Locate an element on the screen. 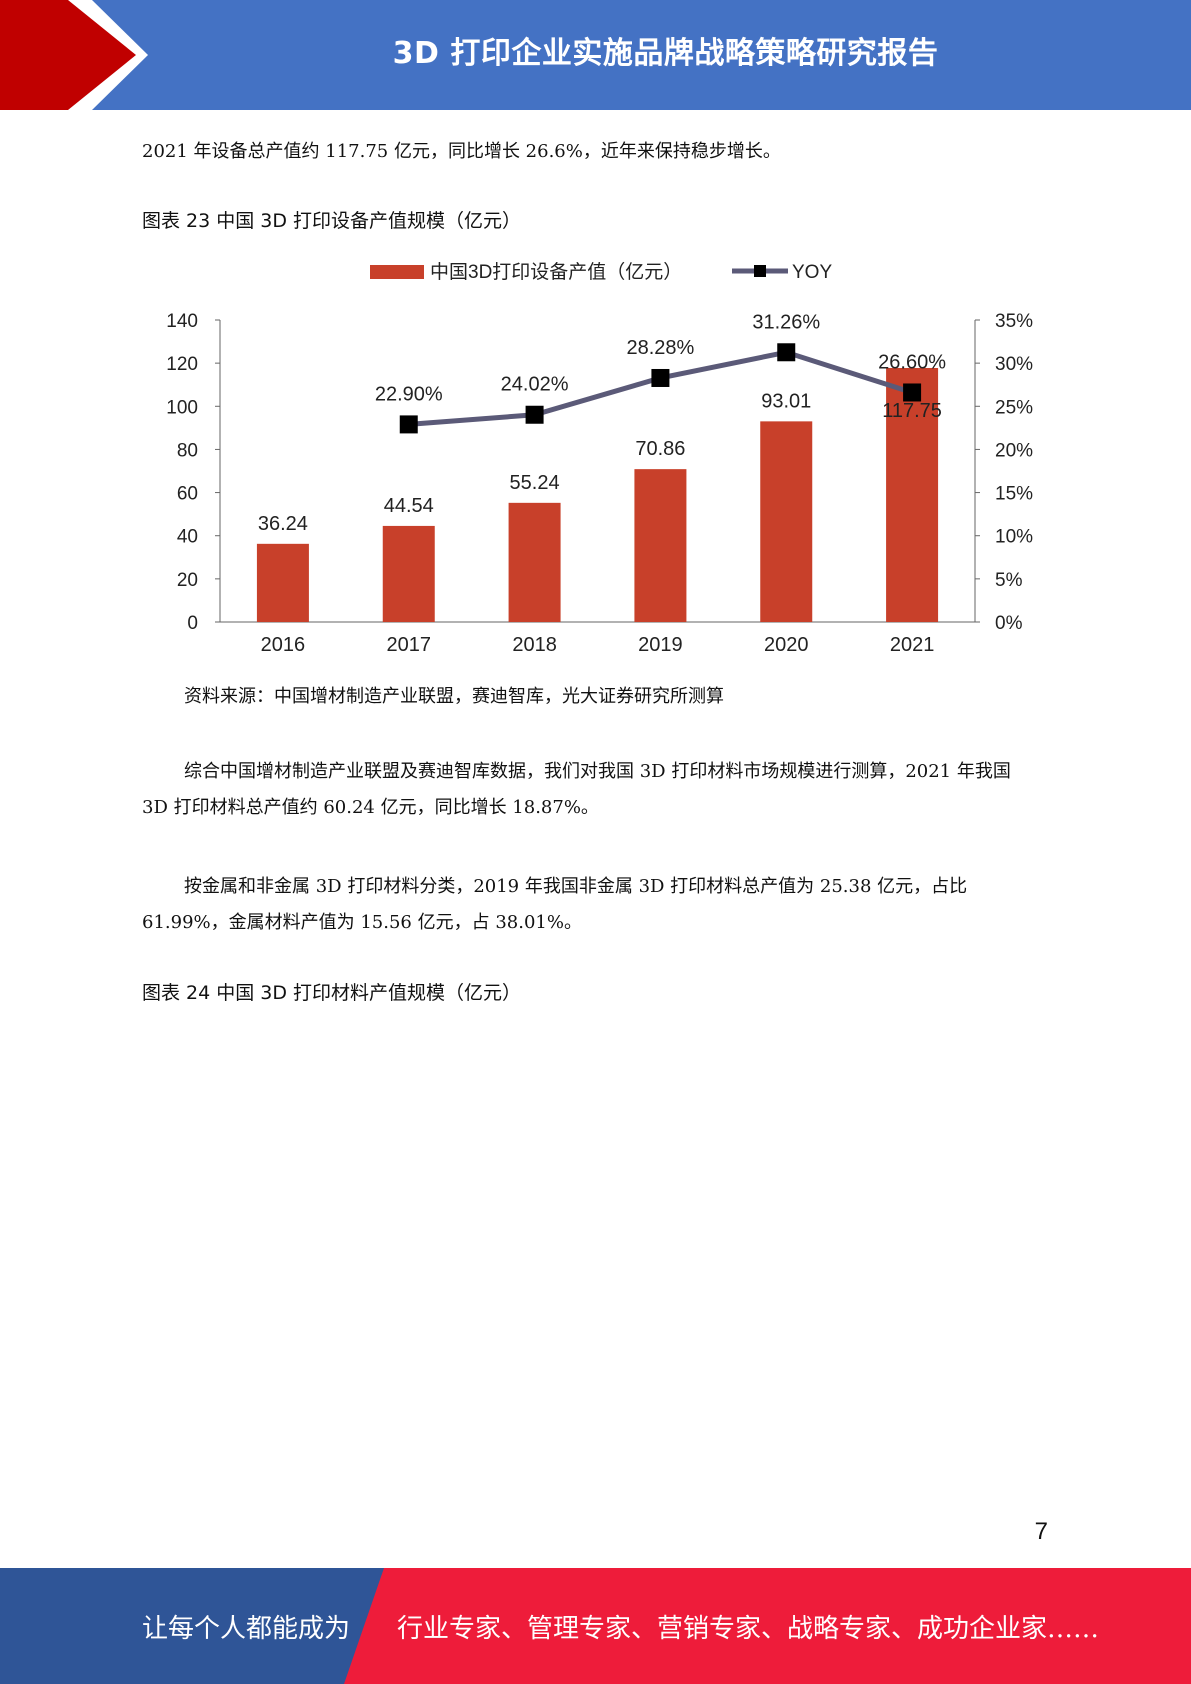  right-tick-label: 25% is located at coordinates (1014, 407).